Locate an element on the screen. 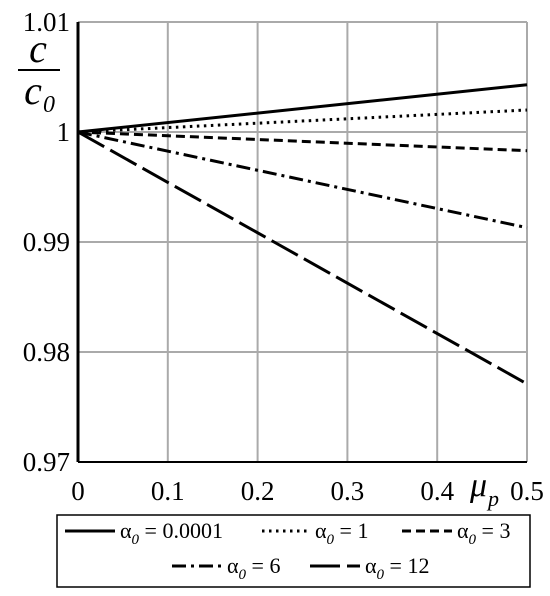 The height and width of the screenshot is (596, 550). y-tick-label: 0.97 is located at coordinates (46, 462).